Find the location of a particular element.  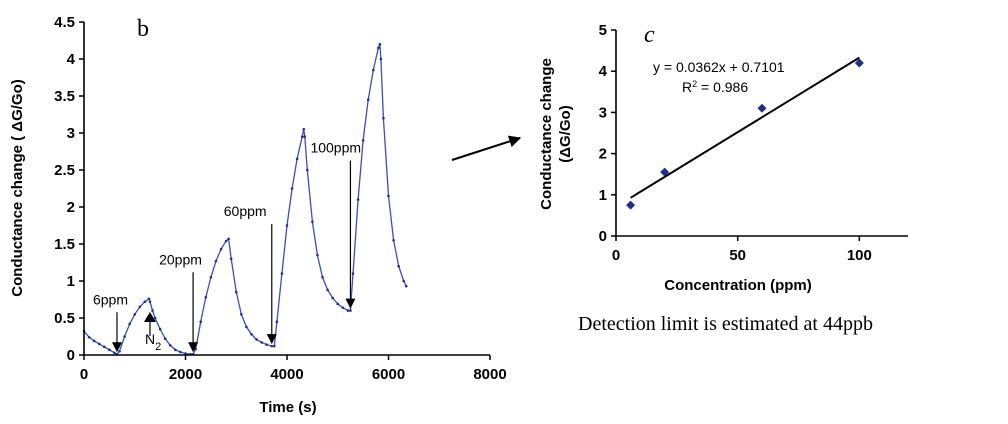

panel-b-y-tick-label: 3 is located at coordinates (71, 133).